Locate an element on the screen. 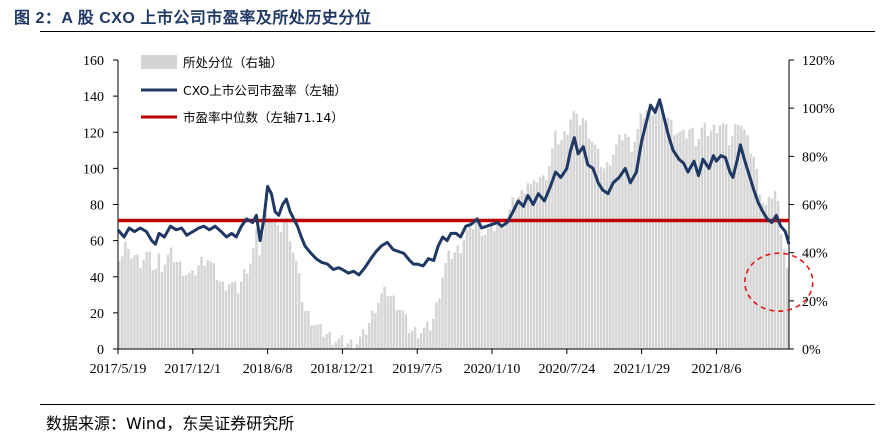 The image size is (890, 446). x-tick-label: 2020/7/24 is located at coordinates (566, 369).